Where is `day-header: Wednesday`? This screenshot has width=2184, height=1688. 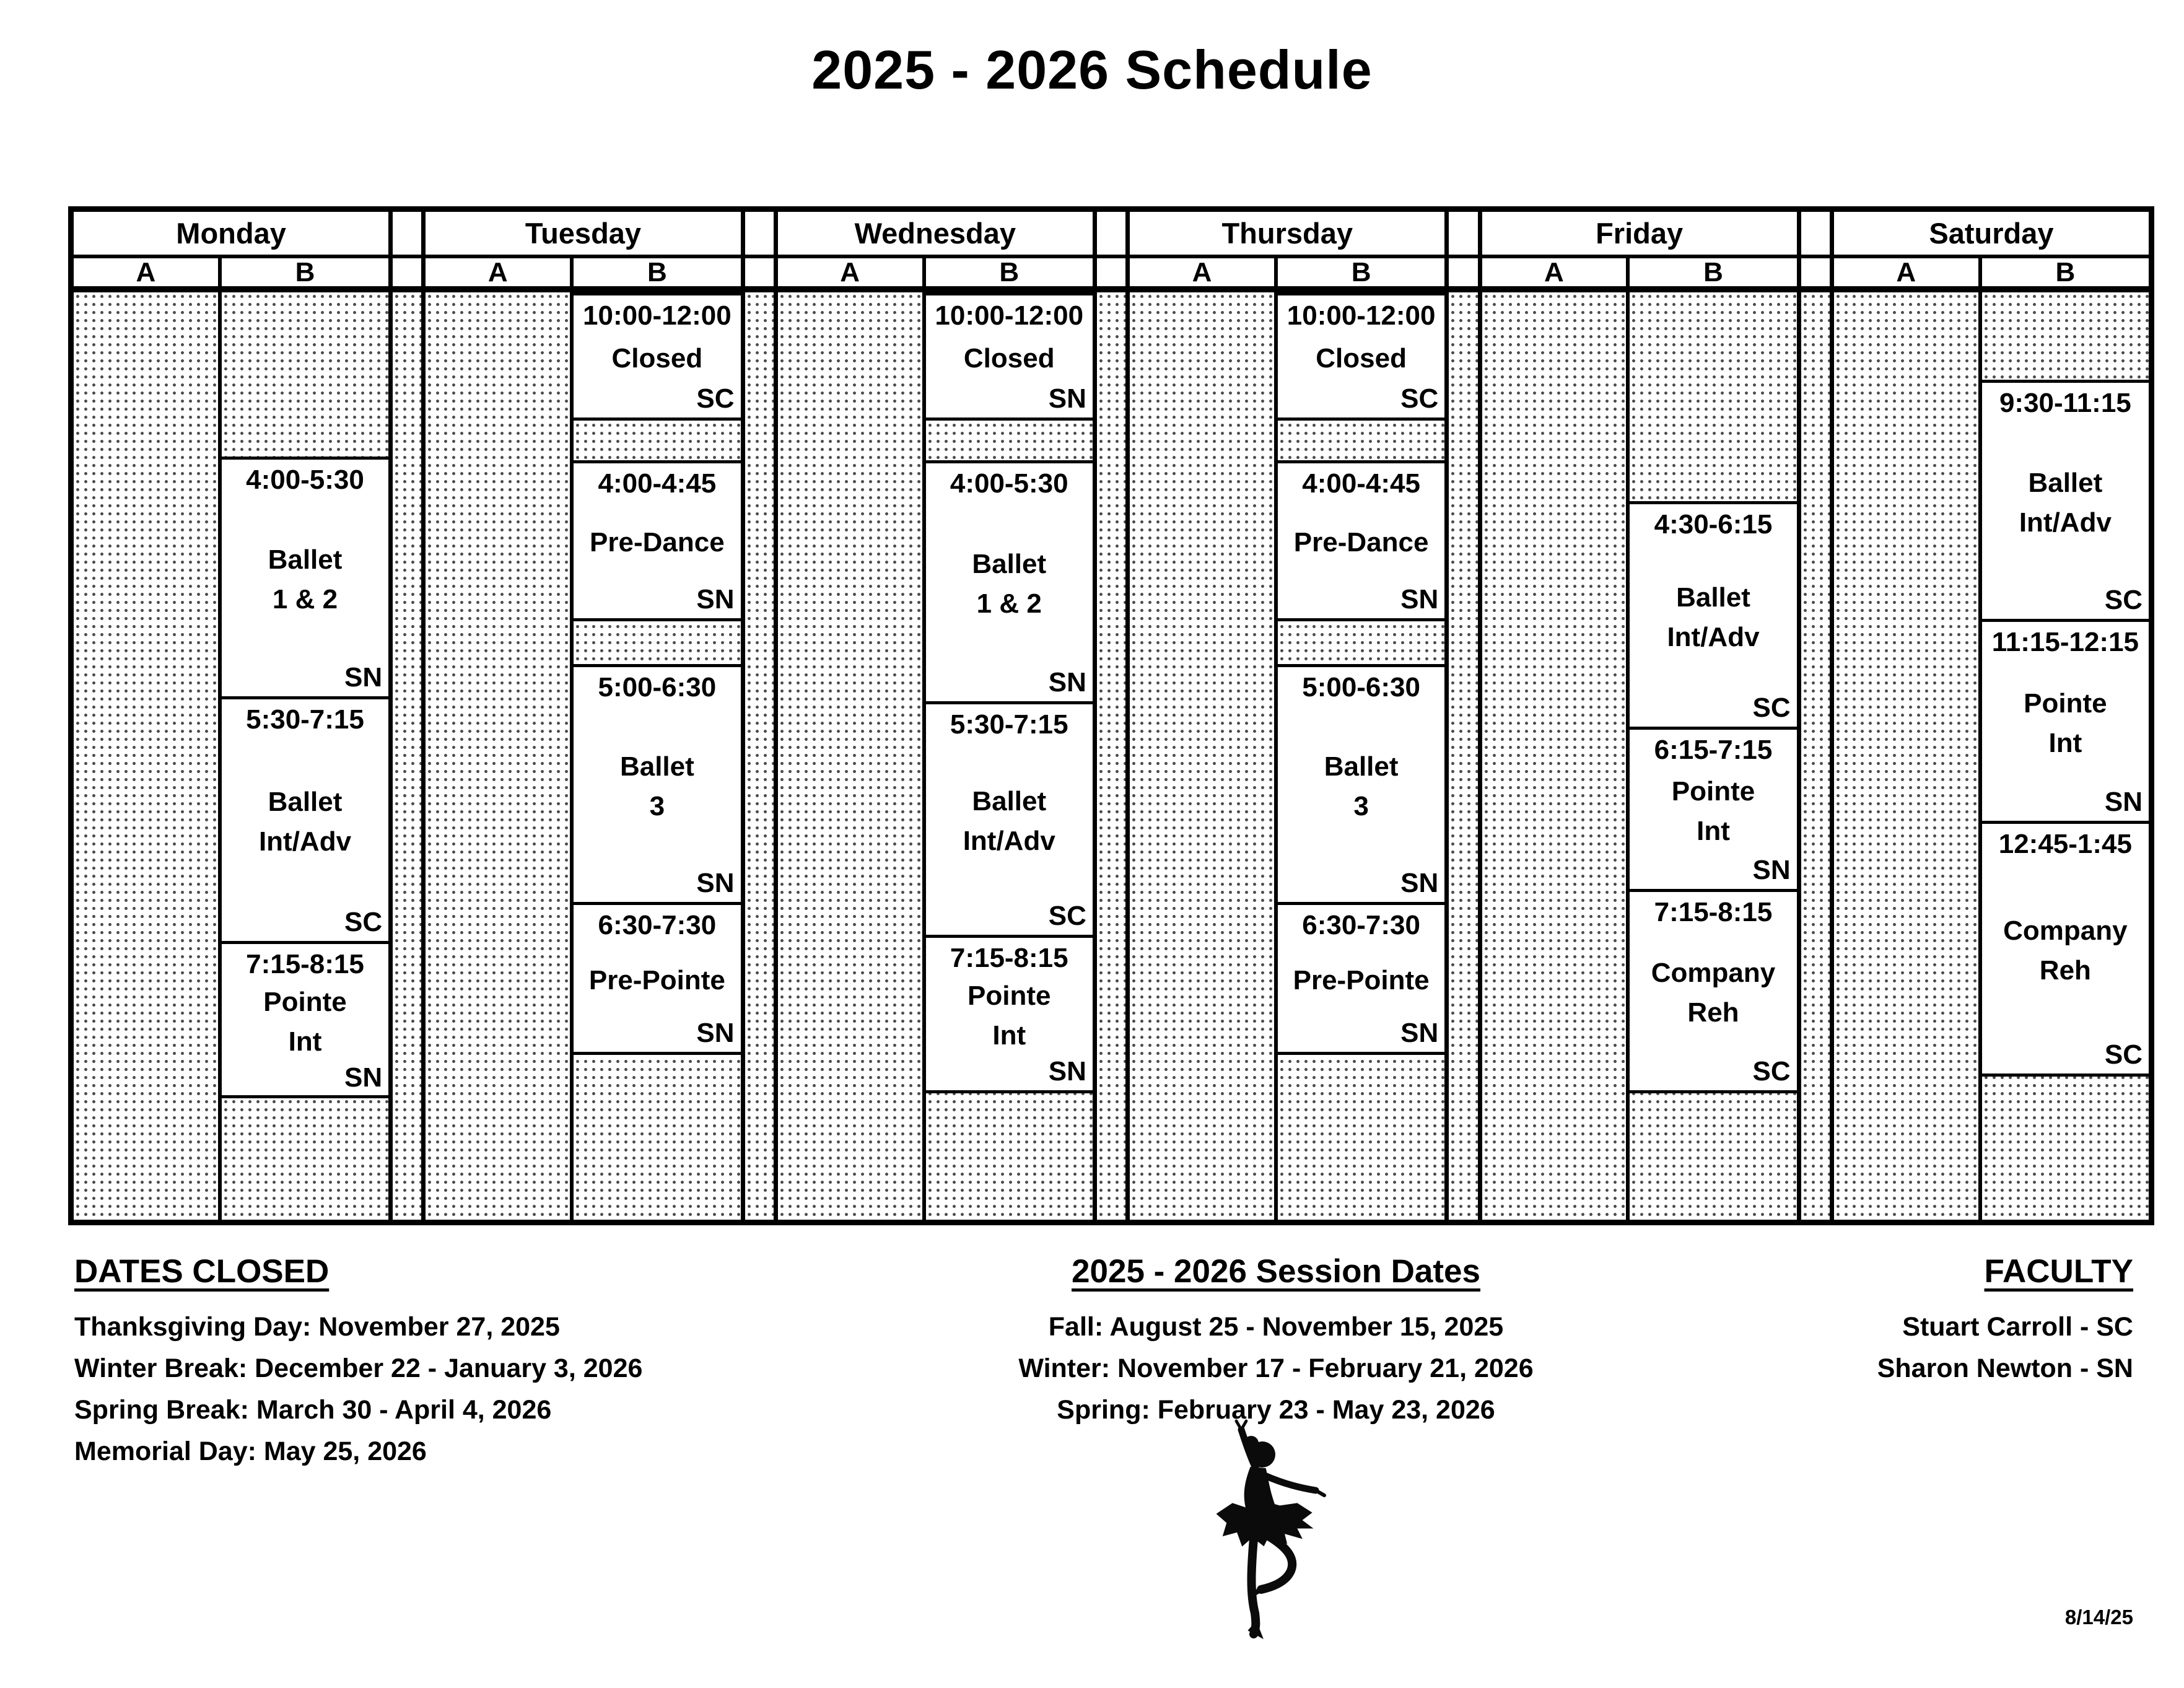
day-header: Wednesday is located at coordinates (935, 235).